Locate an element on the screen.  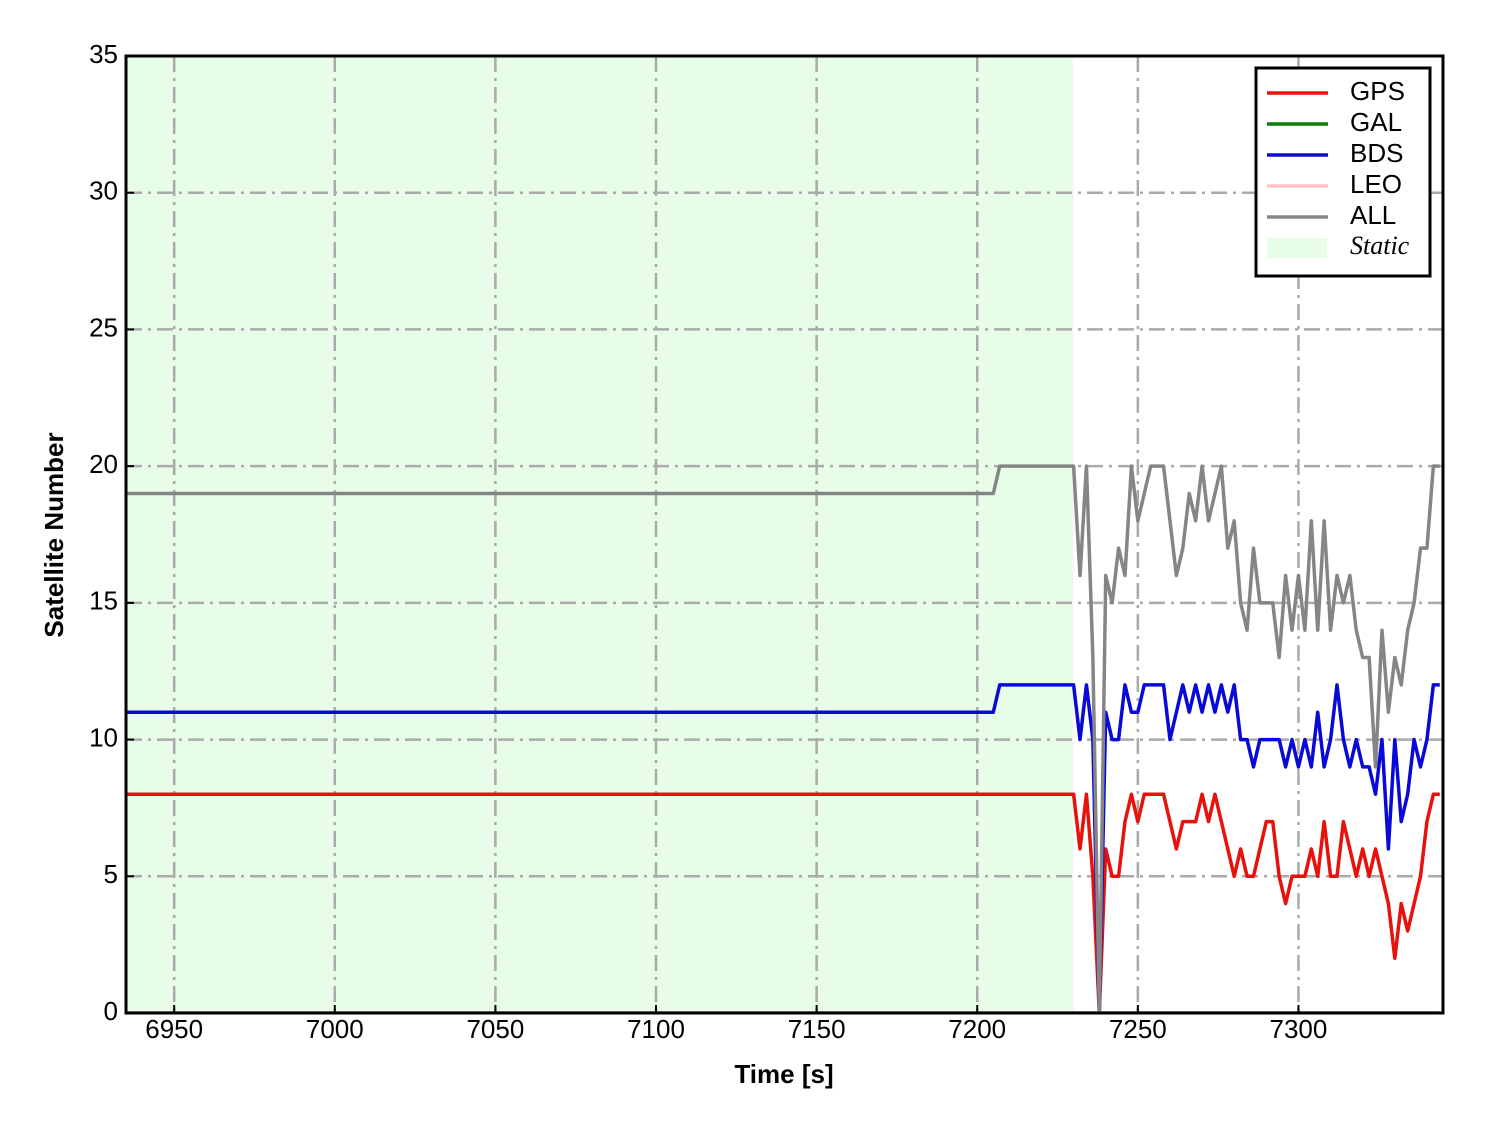
legend-label: GAL is located at coordinates (1376, 122).